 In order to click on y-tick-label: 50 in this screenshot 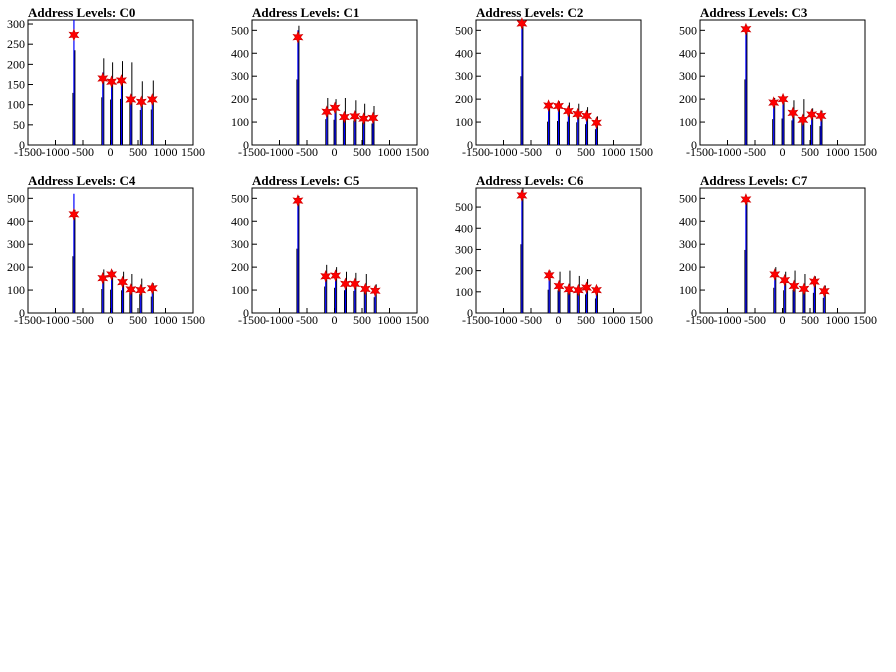, I will do `click(19, 125)`.